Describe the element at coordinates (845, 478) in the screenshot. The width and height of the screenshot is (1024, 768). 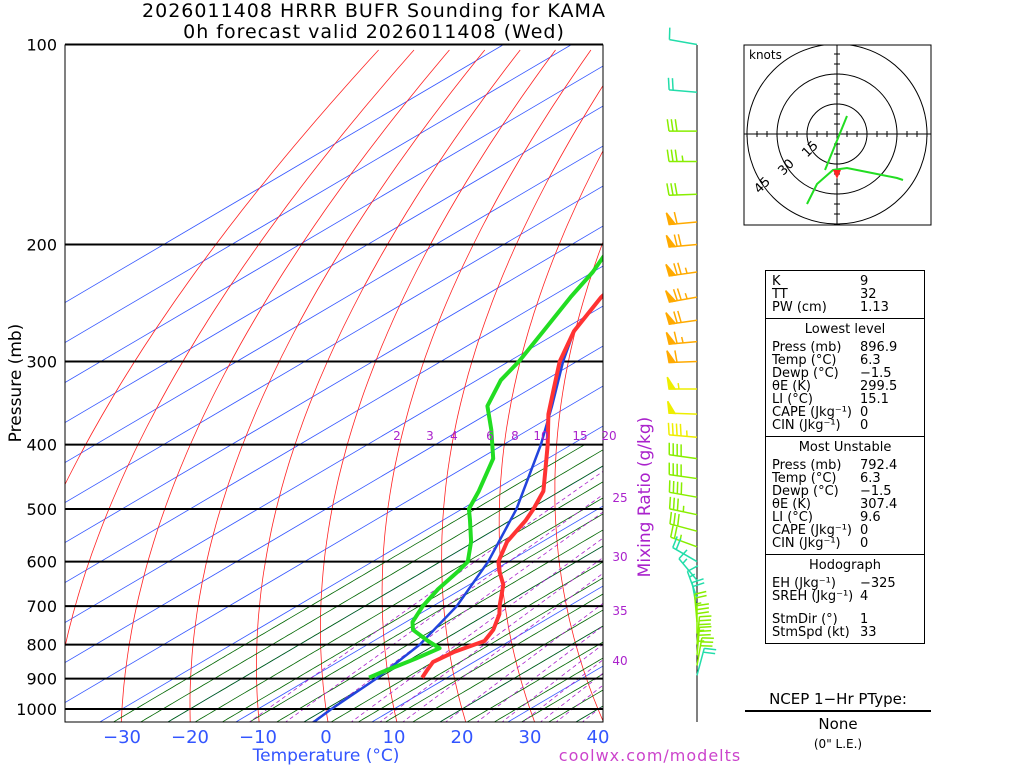
I see `stat-row: Temp (°C) 6.3` at that location.